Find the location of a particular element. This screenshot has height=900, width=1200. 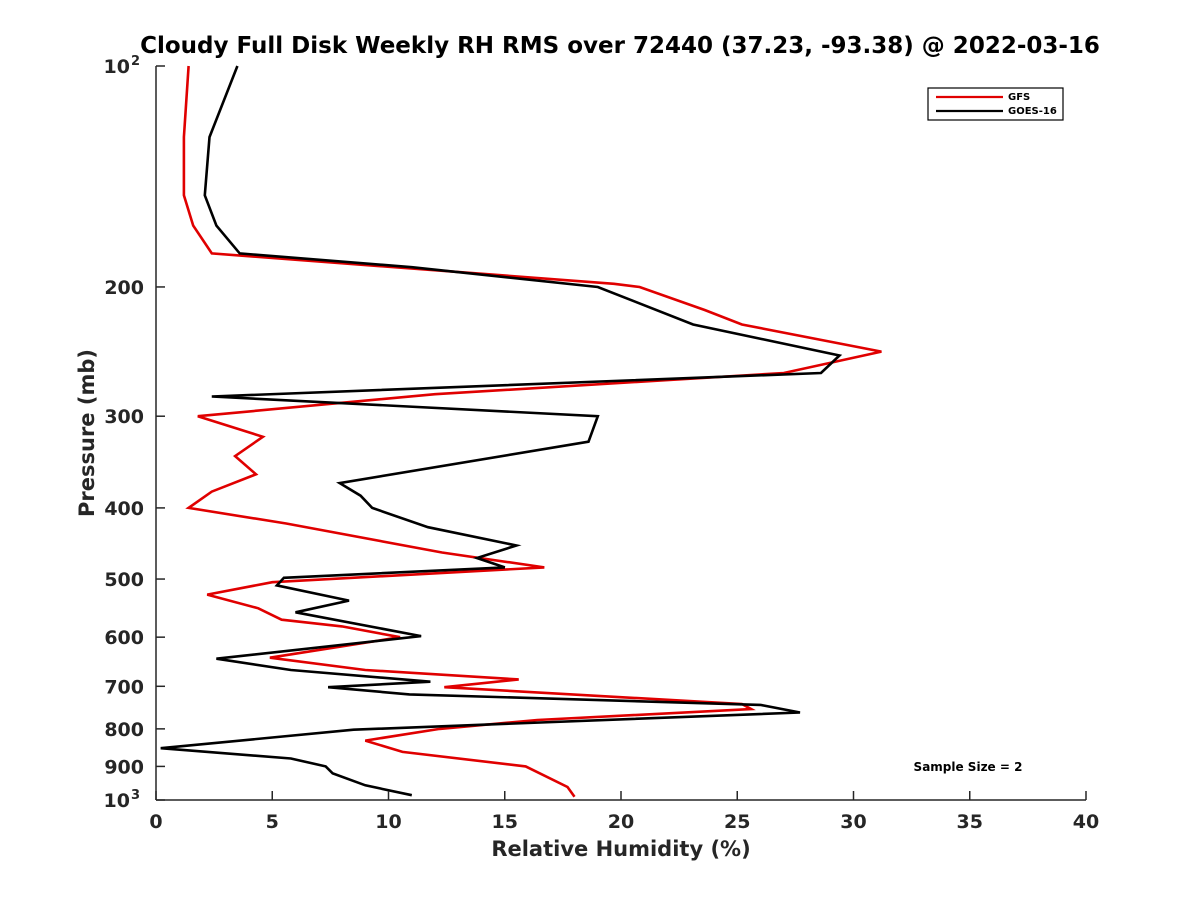

x-tick-label: 10 is located at coordinates (388, 822).